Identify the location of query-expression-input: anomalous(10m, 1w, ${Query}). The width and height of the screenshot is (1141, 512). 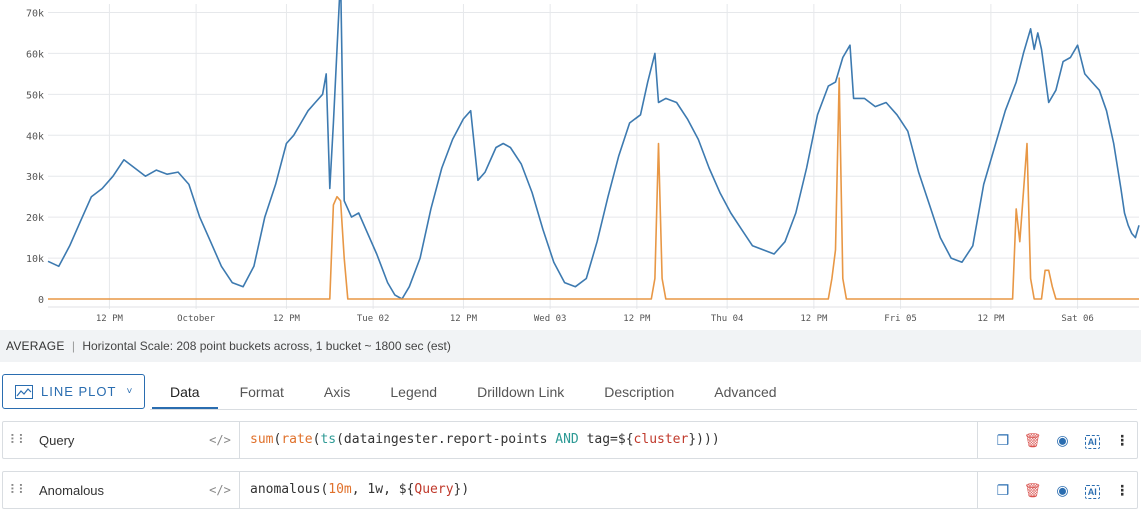
(608, 490).